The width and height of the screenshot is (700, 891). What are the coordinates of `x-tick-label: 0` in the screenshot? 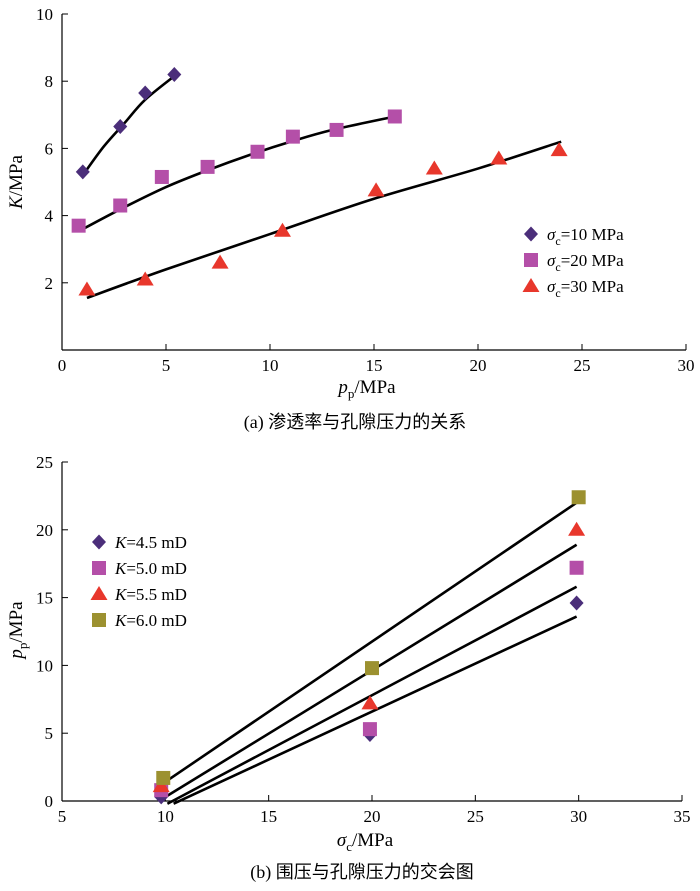 It's located at (62, 365).